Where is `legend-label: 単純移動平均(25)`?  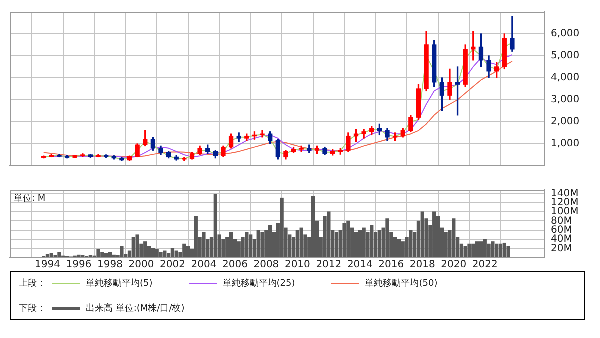
legend-label: 単純移動平均(25) is located at coordinates (259, 284).